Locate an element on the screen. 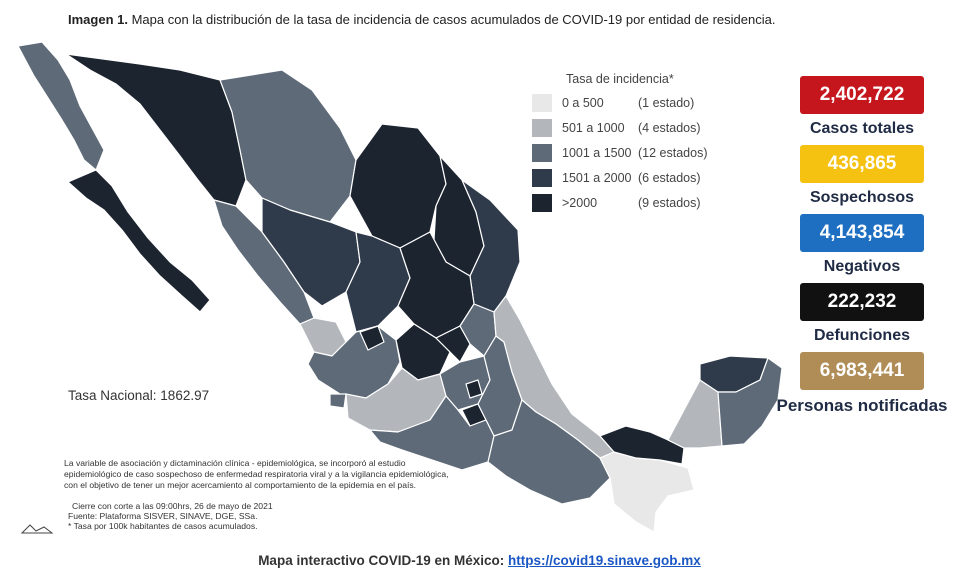 Image resolution: width=959 pixels, height=581 pixels. legend-title: Tasa de incidencia* is located at coordinates (620, 79).